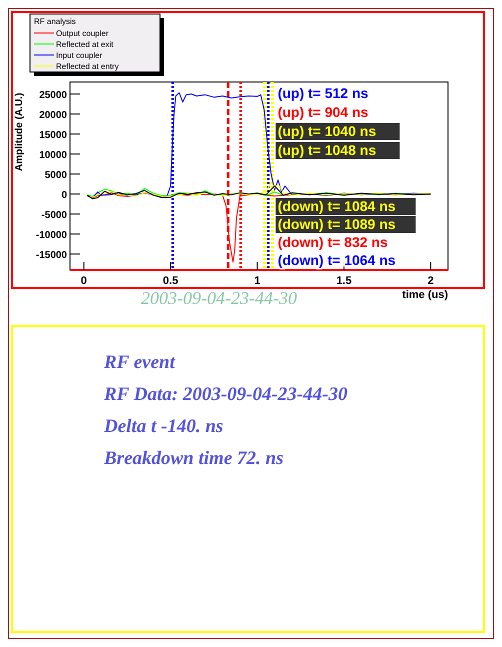 The width and height of the screenshot is (502, 647). Describe the element at coordinates (53, 155) in the screenshot. I see `y-tick-label: 10000` at that location.